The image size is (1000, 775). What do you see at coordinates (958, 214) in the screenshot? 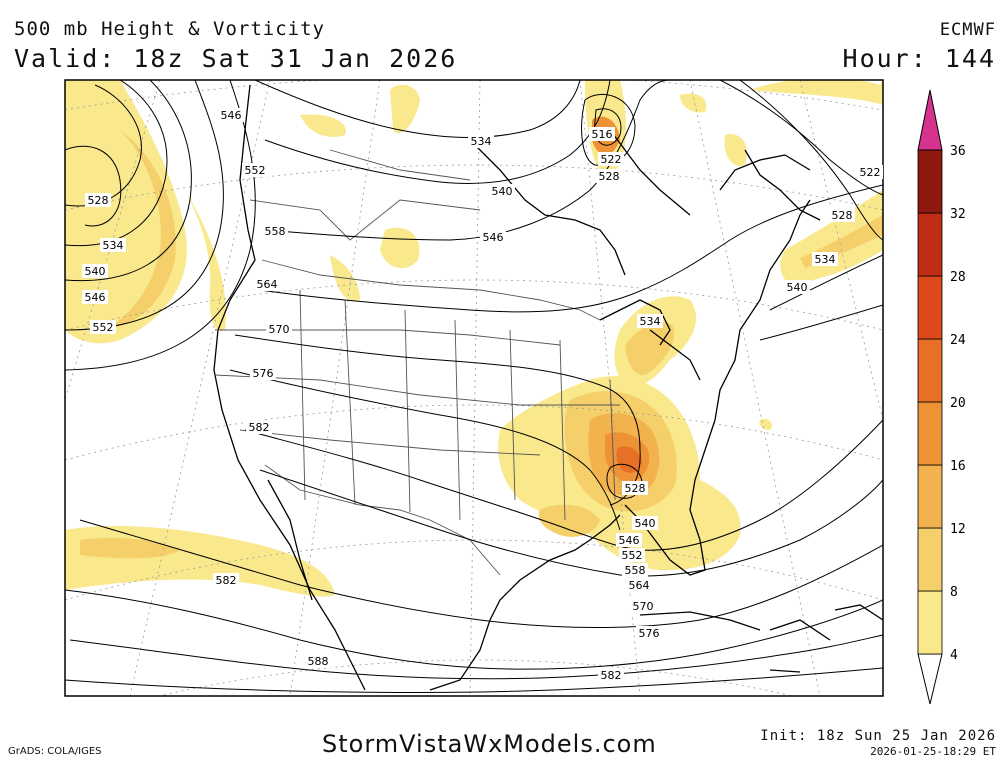
I see `colorbar-label: 32` at bounding box center [958, 214].